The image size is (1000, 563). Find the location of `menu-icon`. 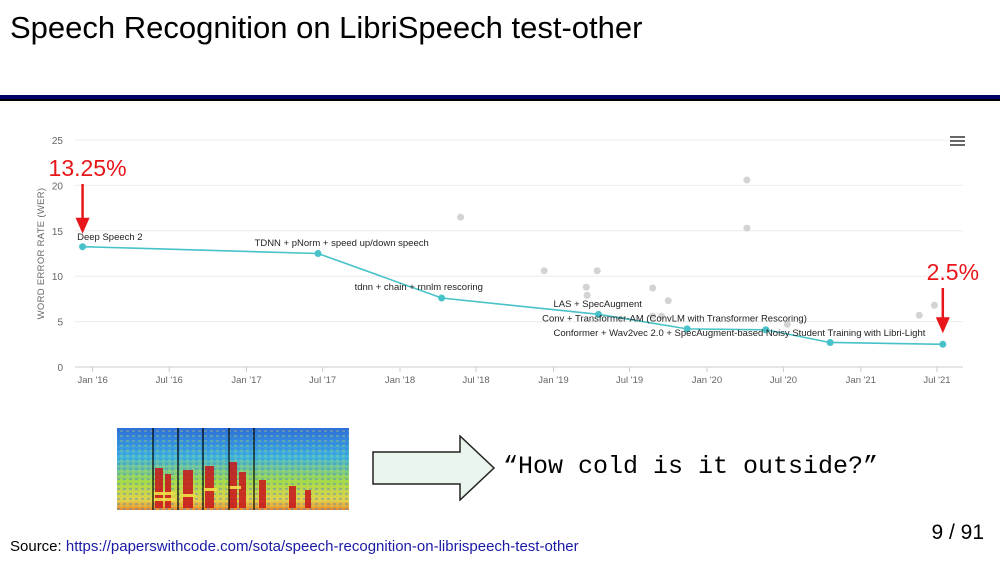

menu-icon is located at coordinates (957, 141).